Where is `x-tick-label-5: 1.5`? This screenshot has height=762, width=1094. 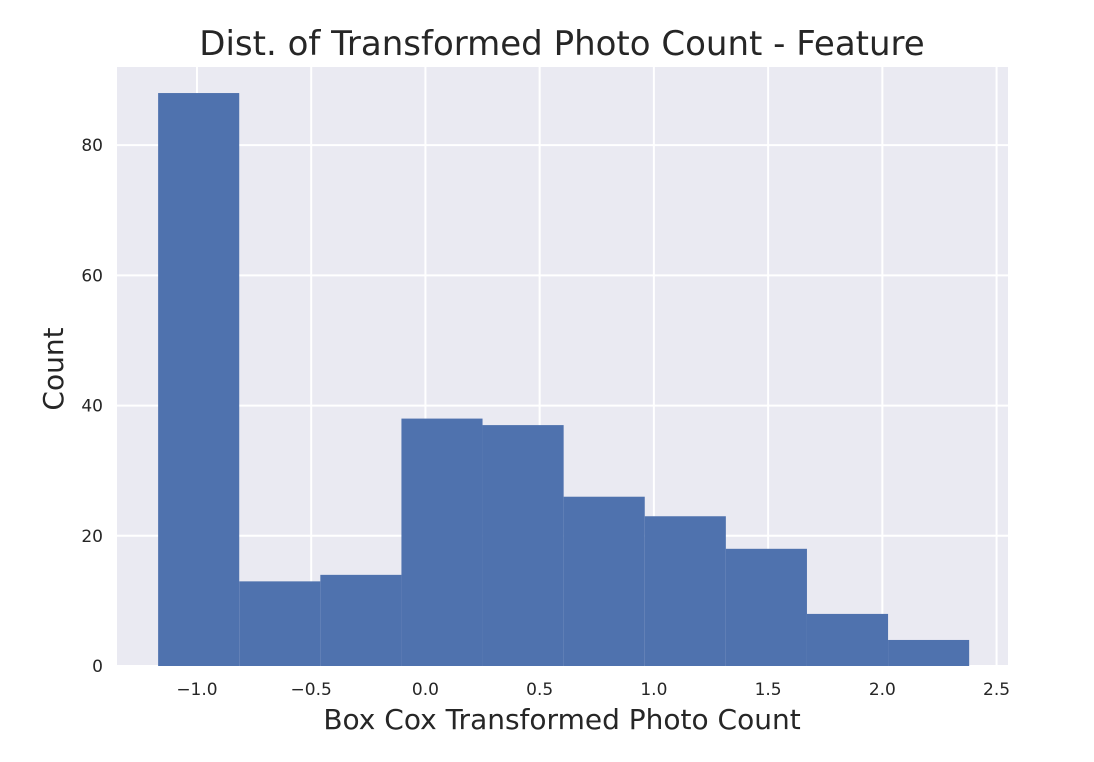 x-tick-label-5: 1.5 is located at coordinates (768, 690).